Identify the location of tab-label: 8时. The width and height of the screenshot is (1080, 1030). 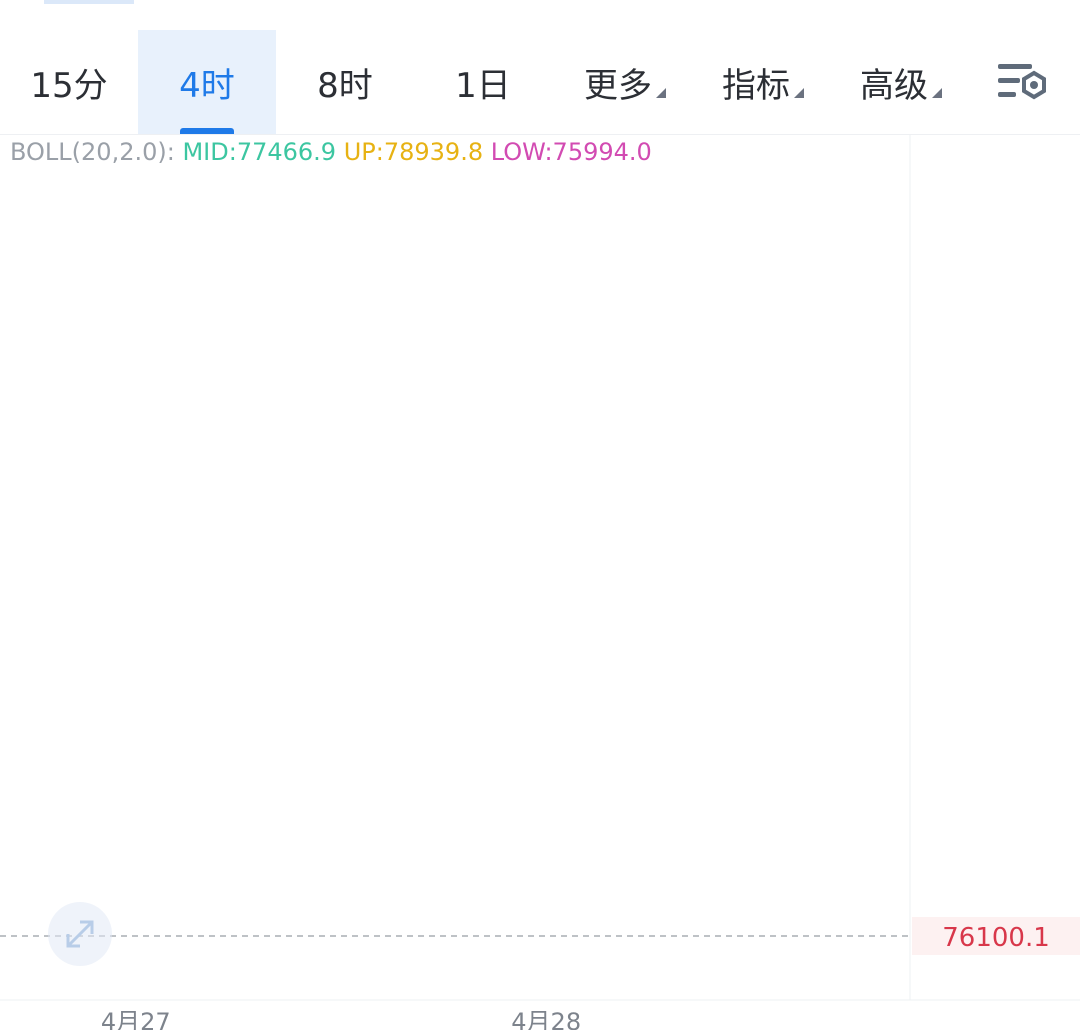
(345, 85).